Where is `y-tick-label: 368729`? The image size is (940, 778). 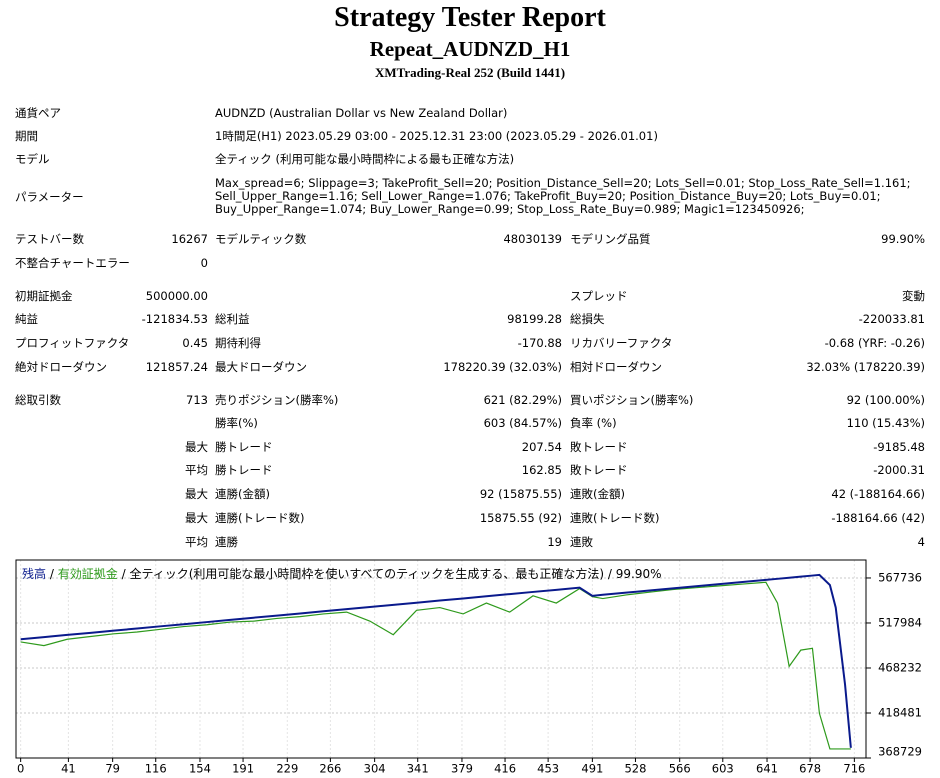
y-tick-label: 368729 is located at coordinates (900, 752).